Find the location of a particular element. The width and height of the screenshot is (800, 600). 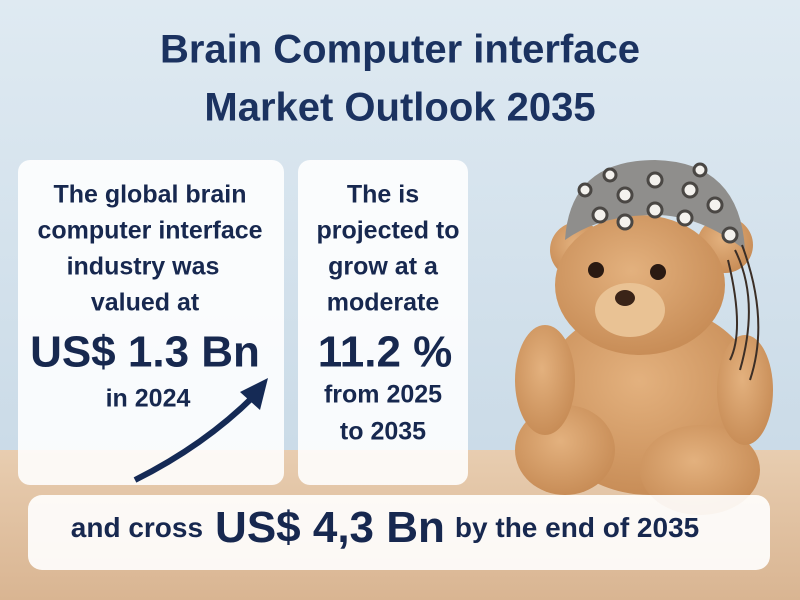

card-line: The is is located at coordinates (383, 195).